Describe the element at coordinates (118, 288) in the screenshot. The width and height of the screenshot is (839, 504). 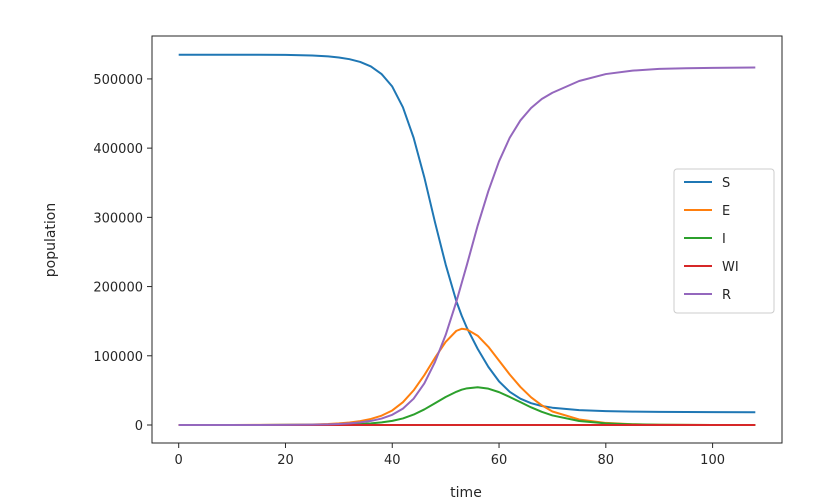
I see `y-tick-label: 200000` at that location.